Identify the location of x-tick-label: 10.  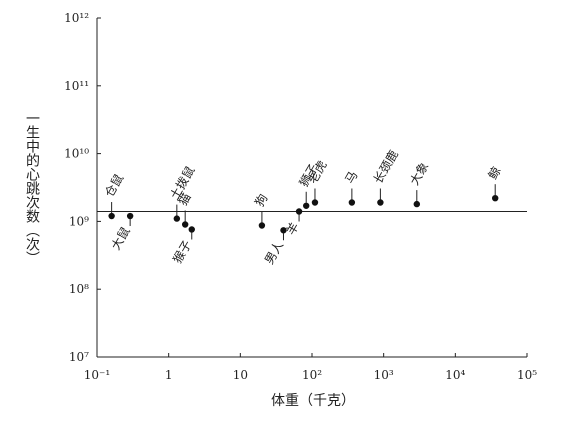
(240, 375).